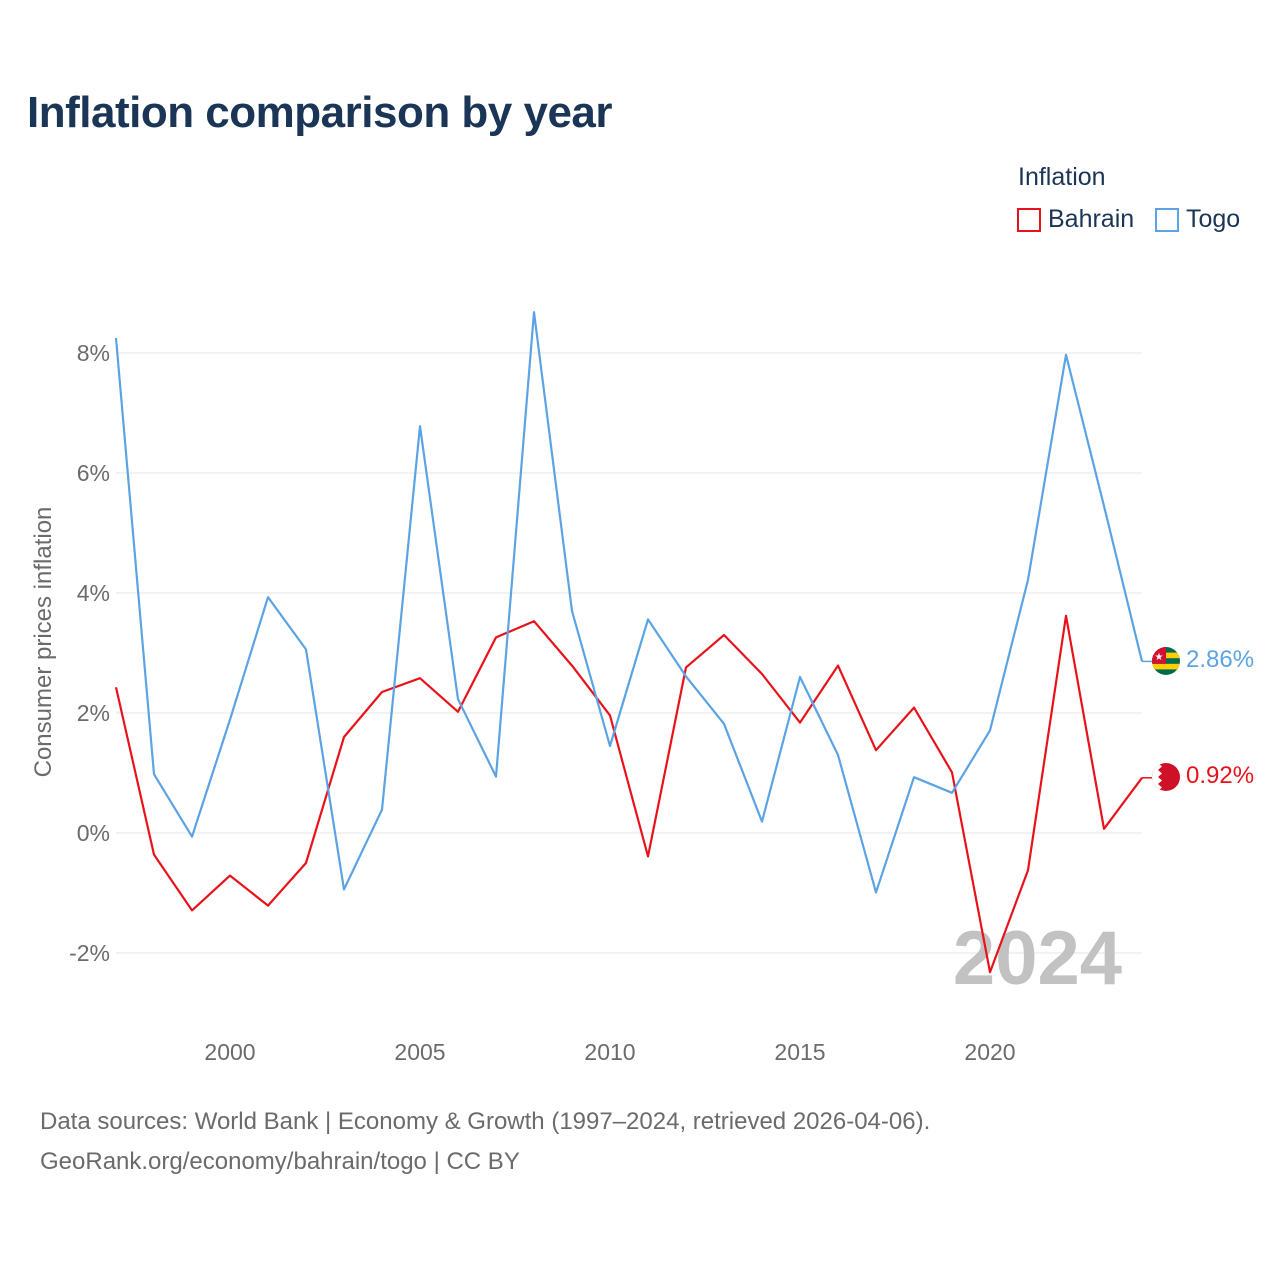 Image resolution: width=1280 pixels, height=1280 pixels. I want to click on chart-title: Inflation comparison by year, so click(320, 112).